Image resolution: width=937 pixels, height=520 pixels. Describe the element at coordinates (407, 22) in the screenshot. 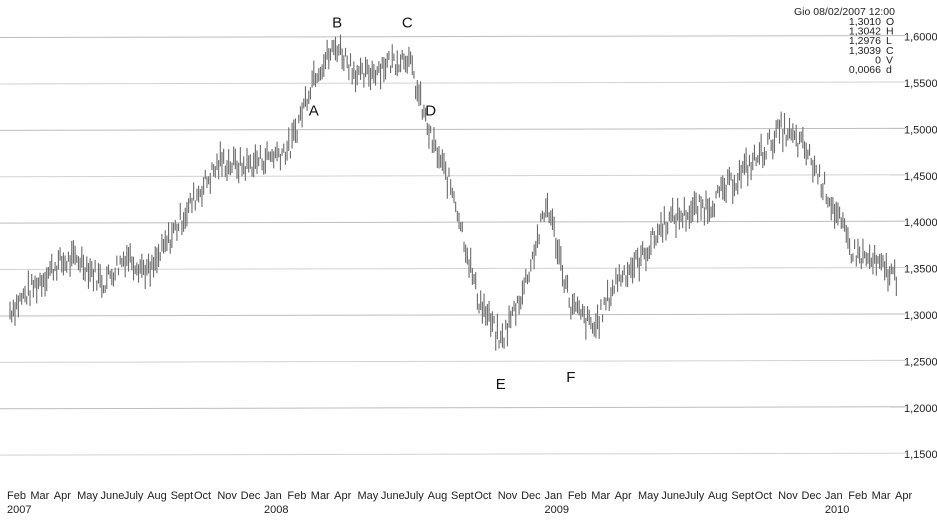

I see `annotation-label: C` at that location.